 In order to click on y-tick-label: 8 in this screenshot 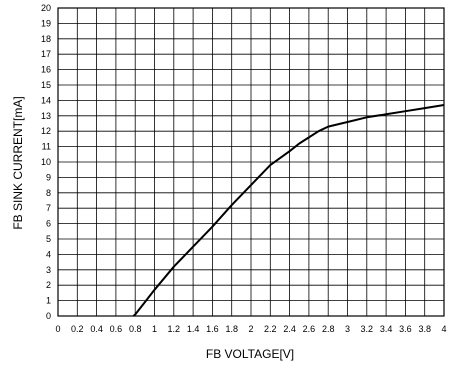, I will do `click(48, 193)`.